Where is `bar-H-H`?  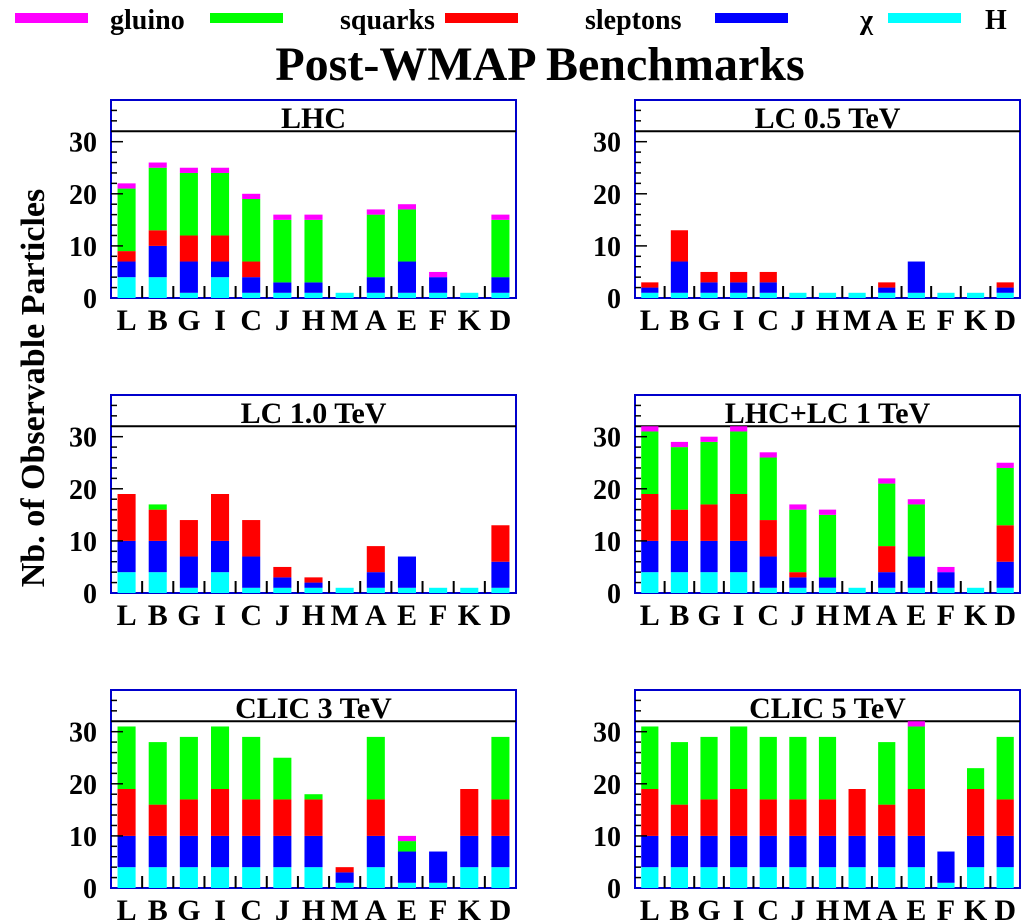 bar-H-H is located at coordinates (313, 590).